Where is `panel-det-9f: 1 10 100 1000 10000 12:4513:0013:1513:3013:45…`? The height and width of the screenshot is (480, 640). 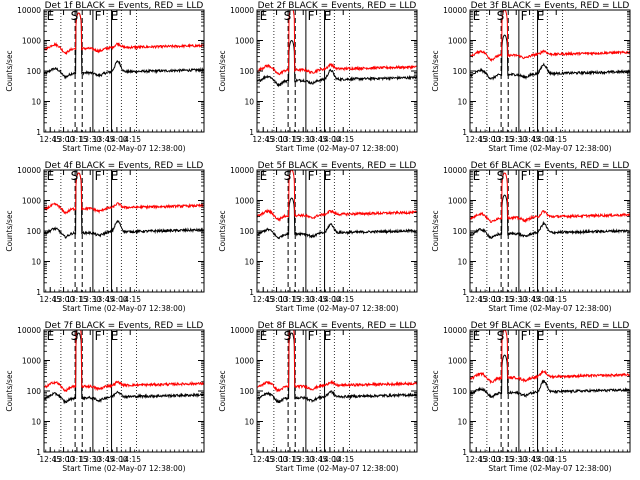
panel-det-9f: 1 10 100 1000 10000 12:4513:0013:1513:3013:45… is located at coordinates (531, 397).